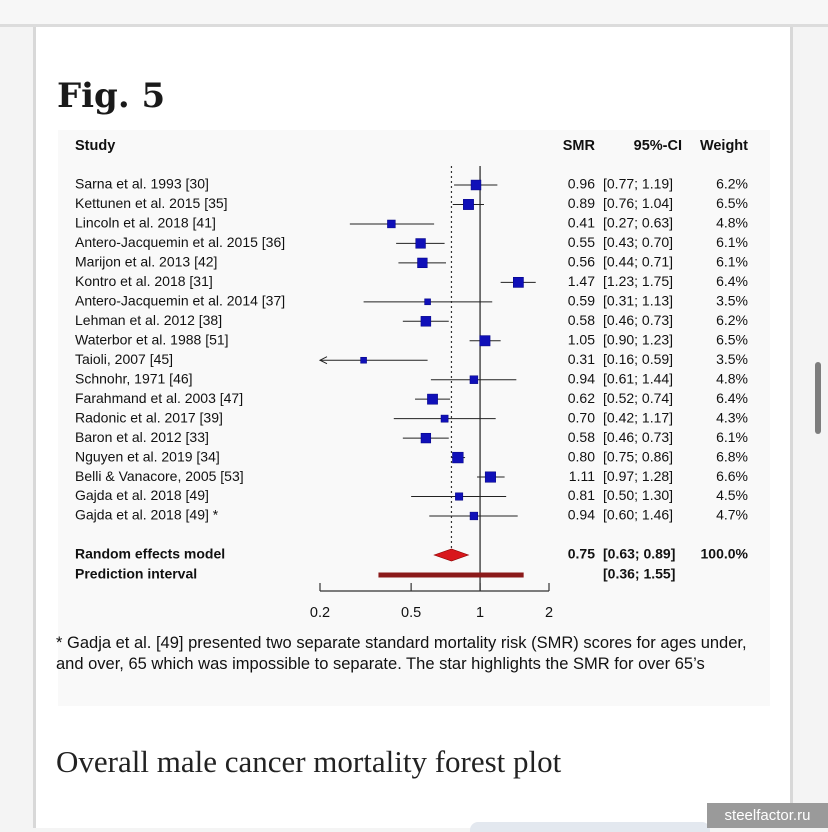  What do you see at coordinates (581, 456) in the screenshot?
I see `study-smr: 0.80` at bounding box center [581, 456].